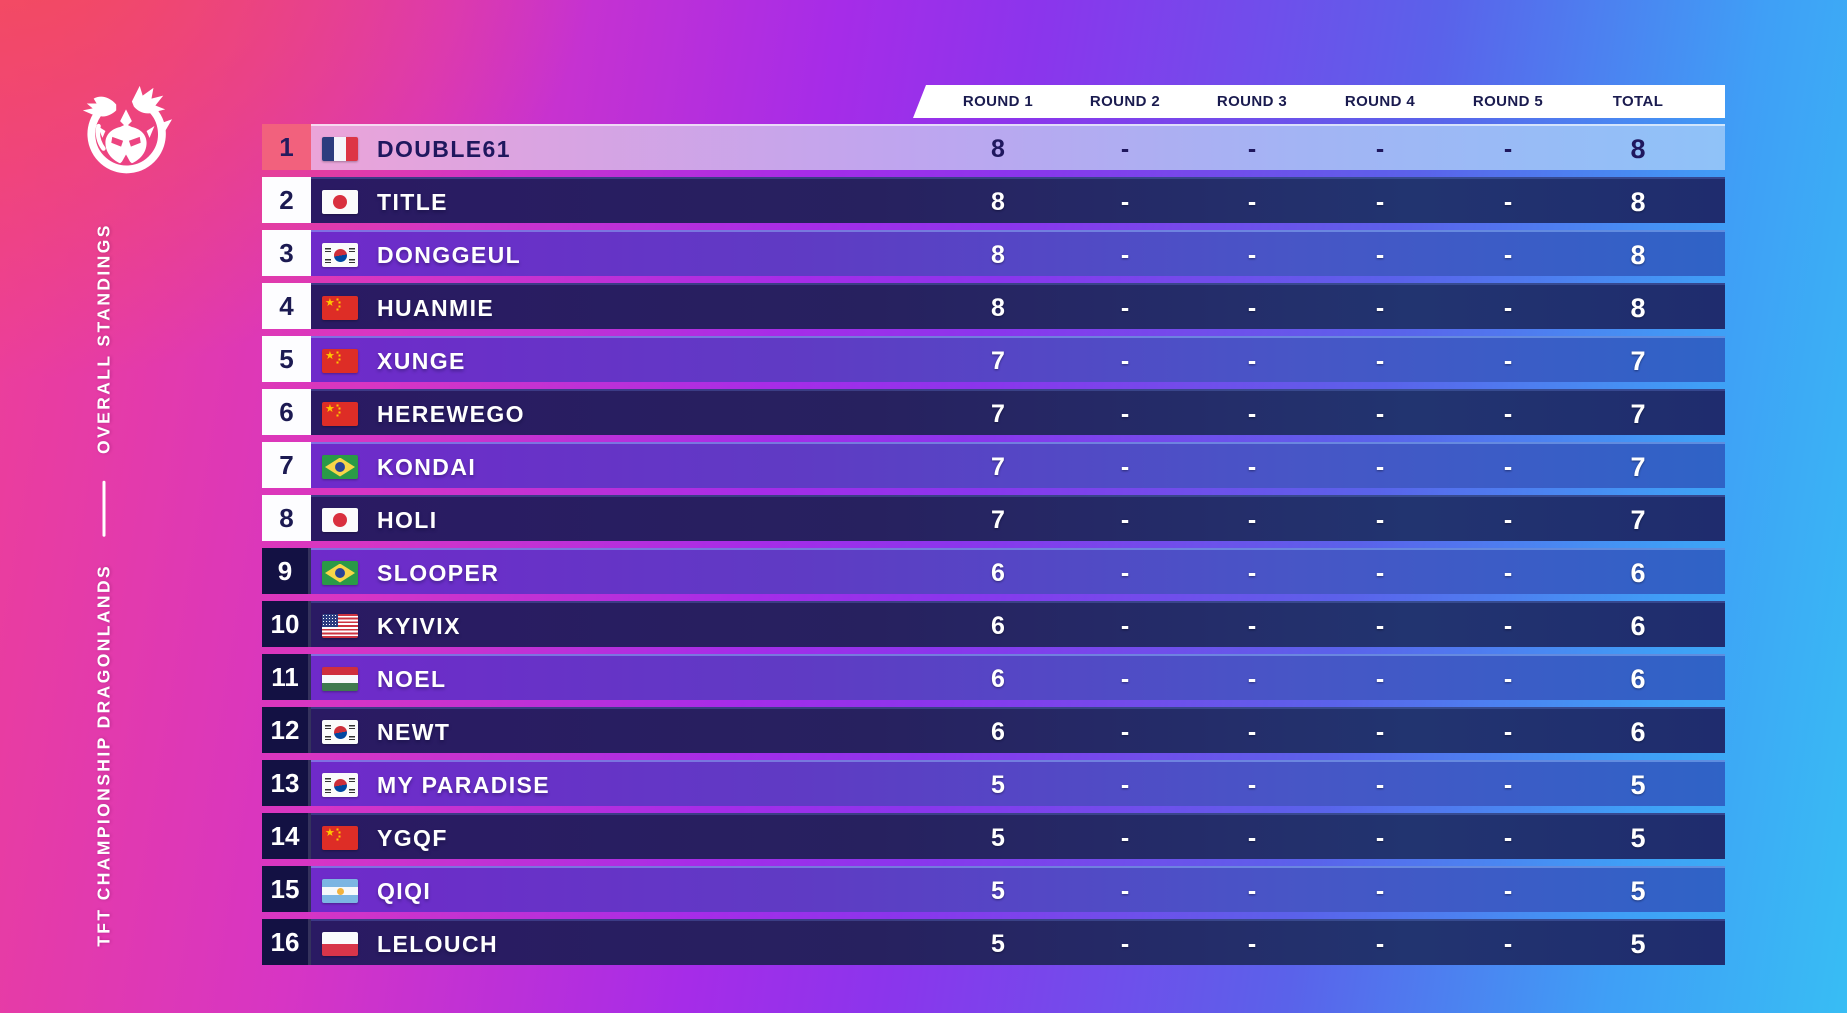  What do you see at coordinates (404, 891) in the screenshot?
I see `player-name: QIQI` at bounding box center [404, 891].